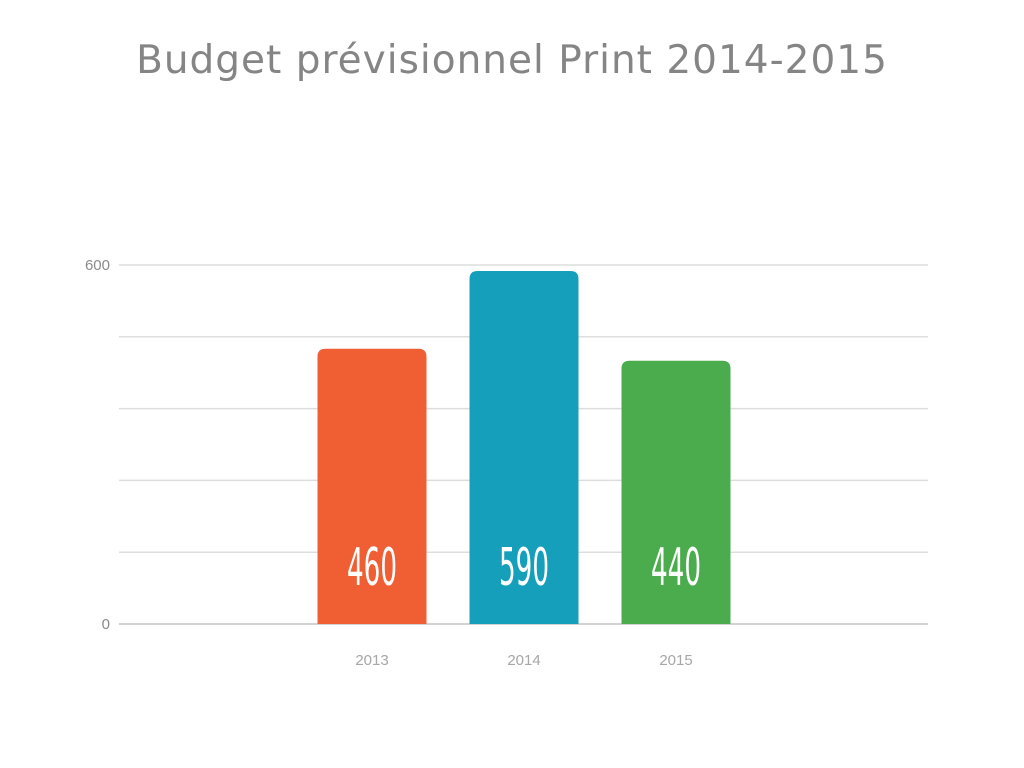  Describe the element at coordinates (372, 486) in the screenshot. I see `bar-2013` at that location.